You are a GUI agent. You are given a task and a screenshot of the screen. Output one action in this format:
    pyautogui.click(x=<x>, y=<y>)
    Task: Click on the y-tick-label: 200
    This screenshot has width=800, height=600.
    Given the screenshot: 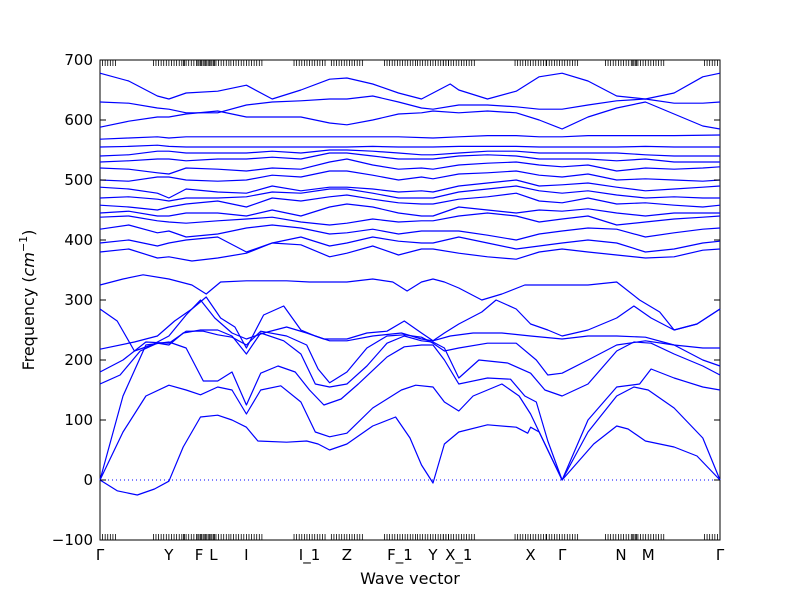 What is the action you would take?
    pyautogui.click(x=78, y=360)
    